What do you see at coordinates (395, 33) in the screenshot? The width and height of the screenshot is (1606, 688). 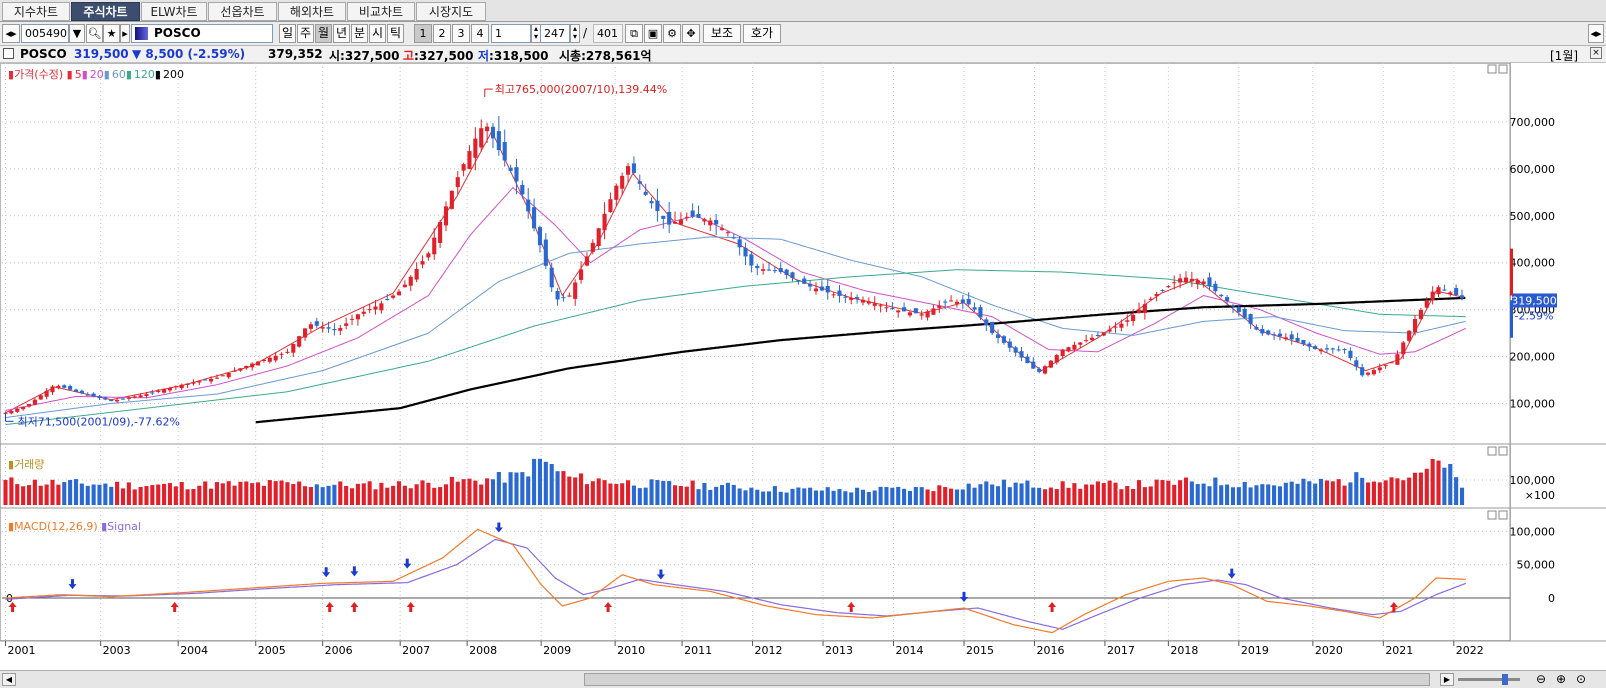 I see `period-button-6: 틱` at bounding box center [395, 33].